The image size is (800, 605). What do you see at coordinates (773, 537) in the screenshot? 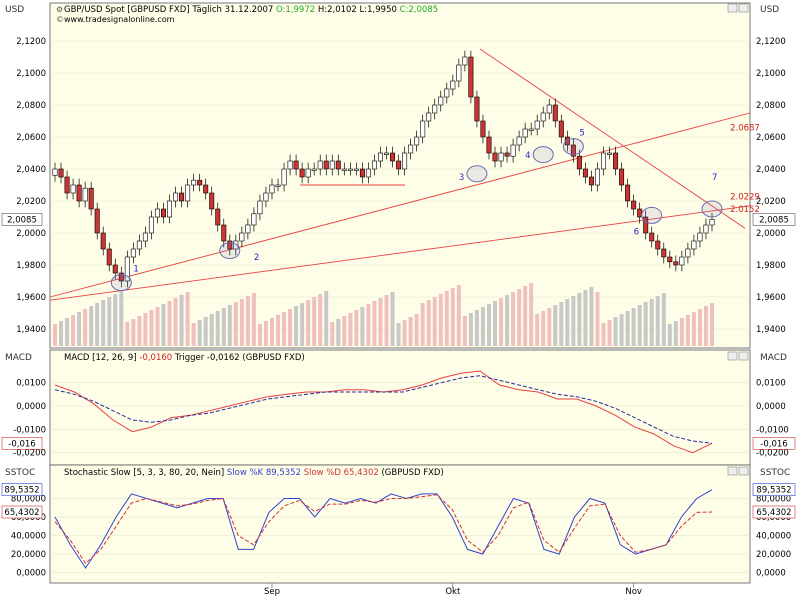
I see `stoch-tick-right: 40,0000` at bounding box center [773, 537].